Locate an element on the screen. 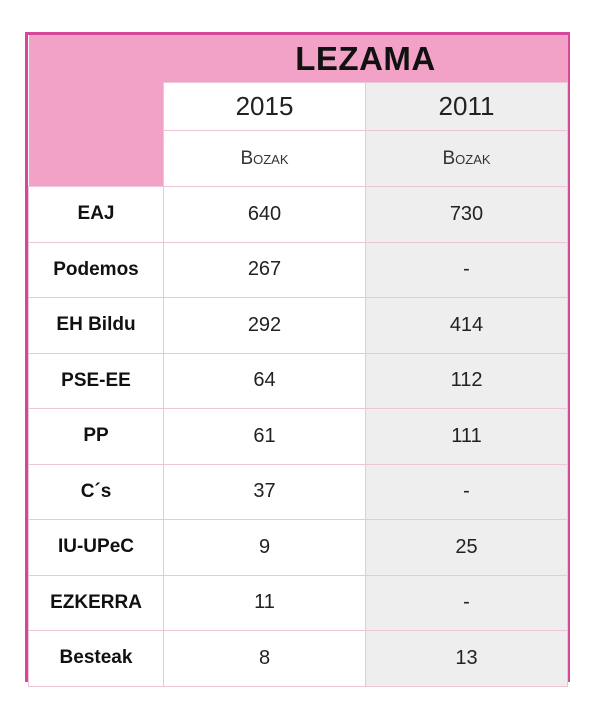  header-corner is located at coordinates (96, 111).